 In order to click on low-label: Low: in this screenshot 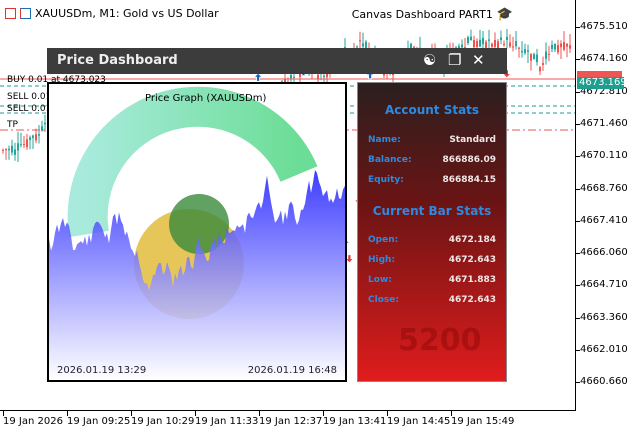, I will do `click(380, 280)`.